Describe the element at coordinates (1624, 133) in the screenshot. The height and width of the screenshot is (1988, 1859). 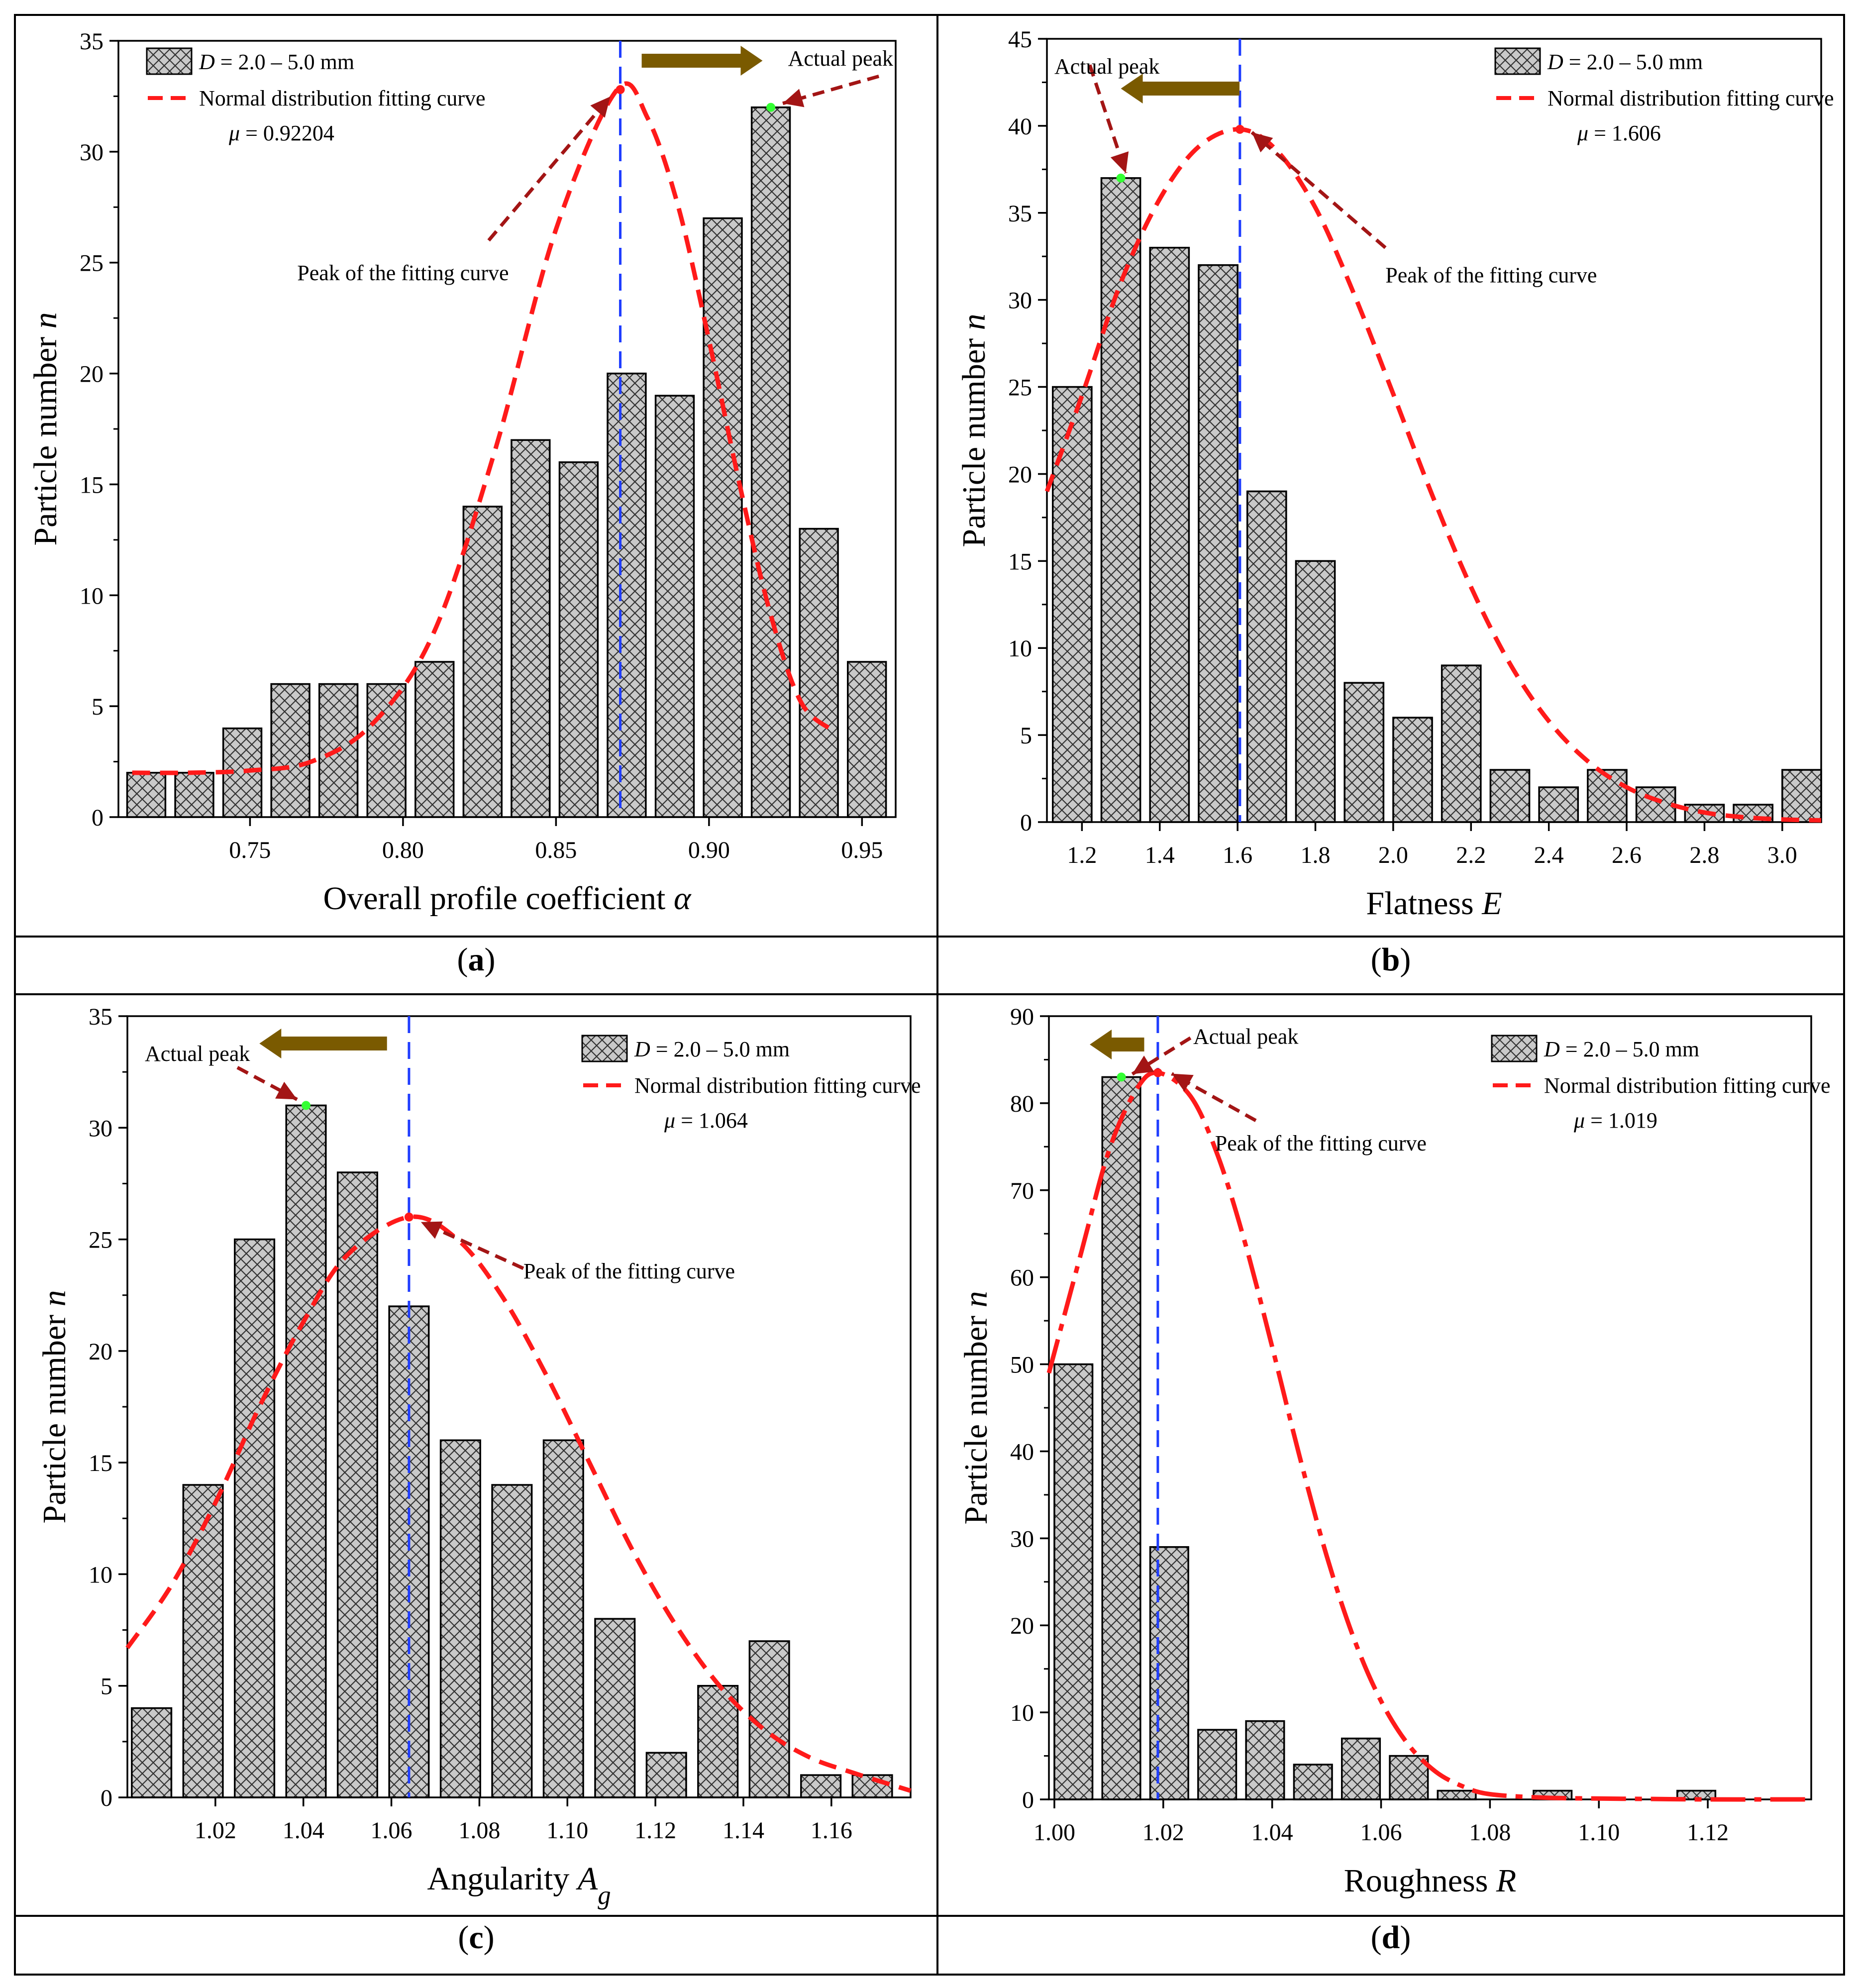
I see `legend-mean-value-part: = 1.606` at that location.